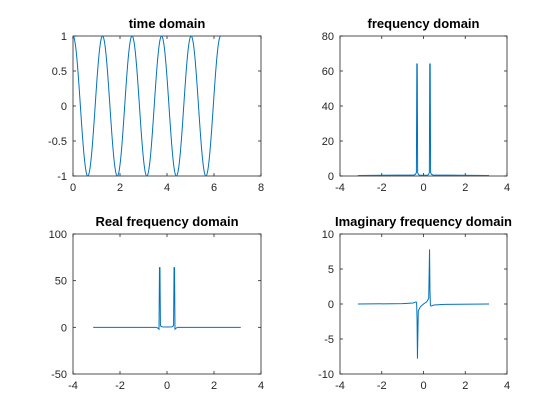  I want to click on y-tick-label: -10, so click(326, 375).